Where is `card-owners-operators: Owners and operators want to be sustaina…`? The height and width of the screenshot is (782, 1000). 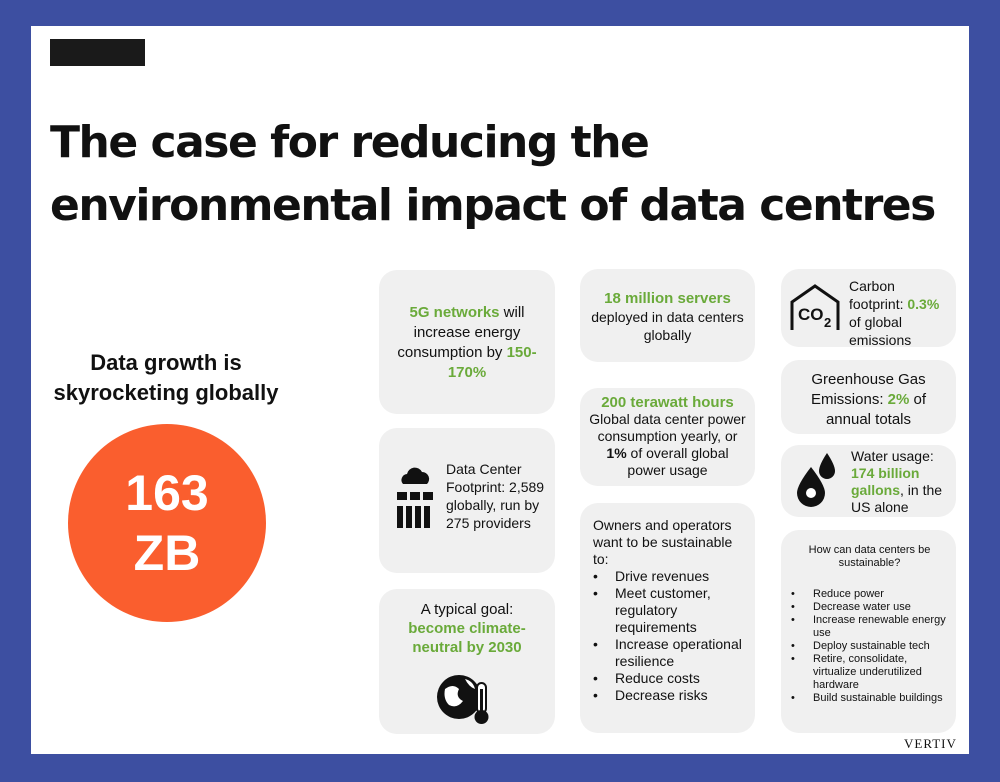
card-owners-operators: Owners and operators want to be sustaina… is located at coordinates (667, 618).